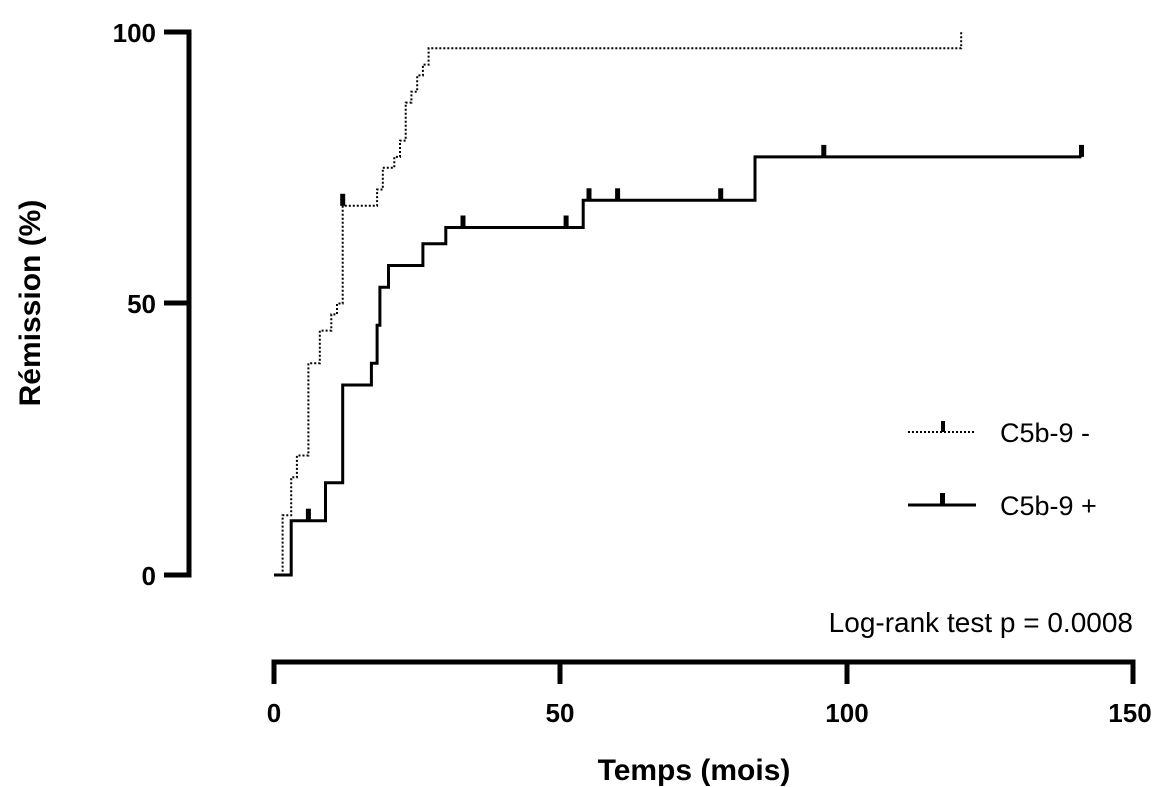 This screenshot has width=1163, height=787. I want to click on y-tick-label-100: 100, so click(134, 33).